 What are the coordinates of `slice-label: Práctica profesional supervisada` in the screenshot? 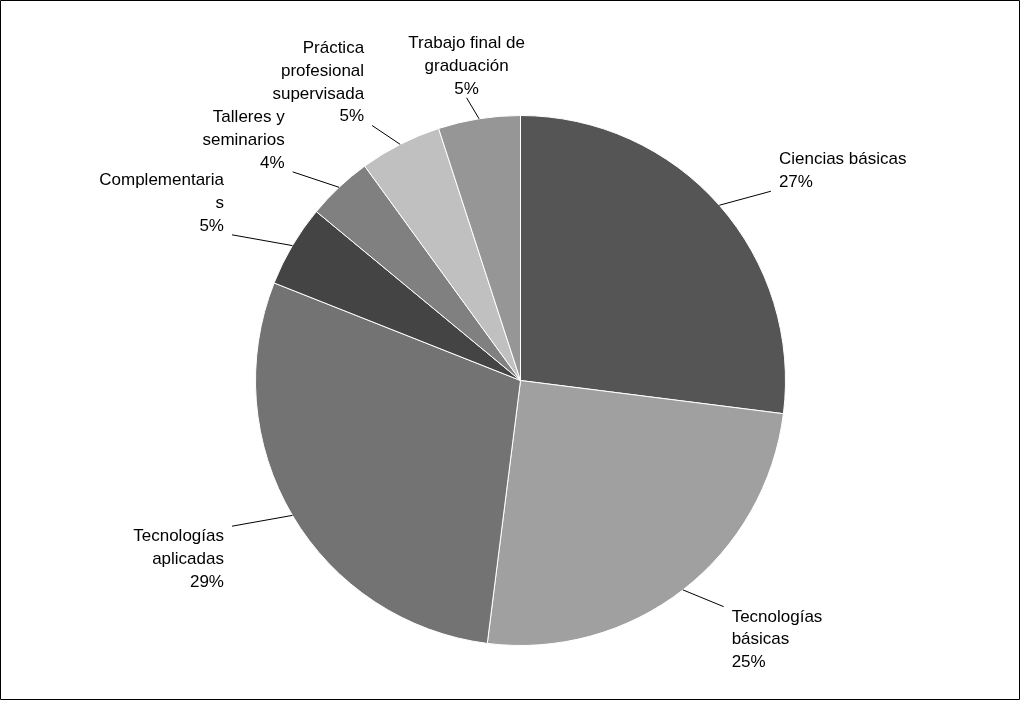 It's located at (318, 70).